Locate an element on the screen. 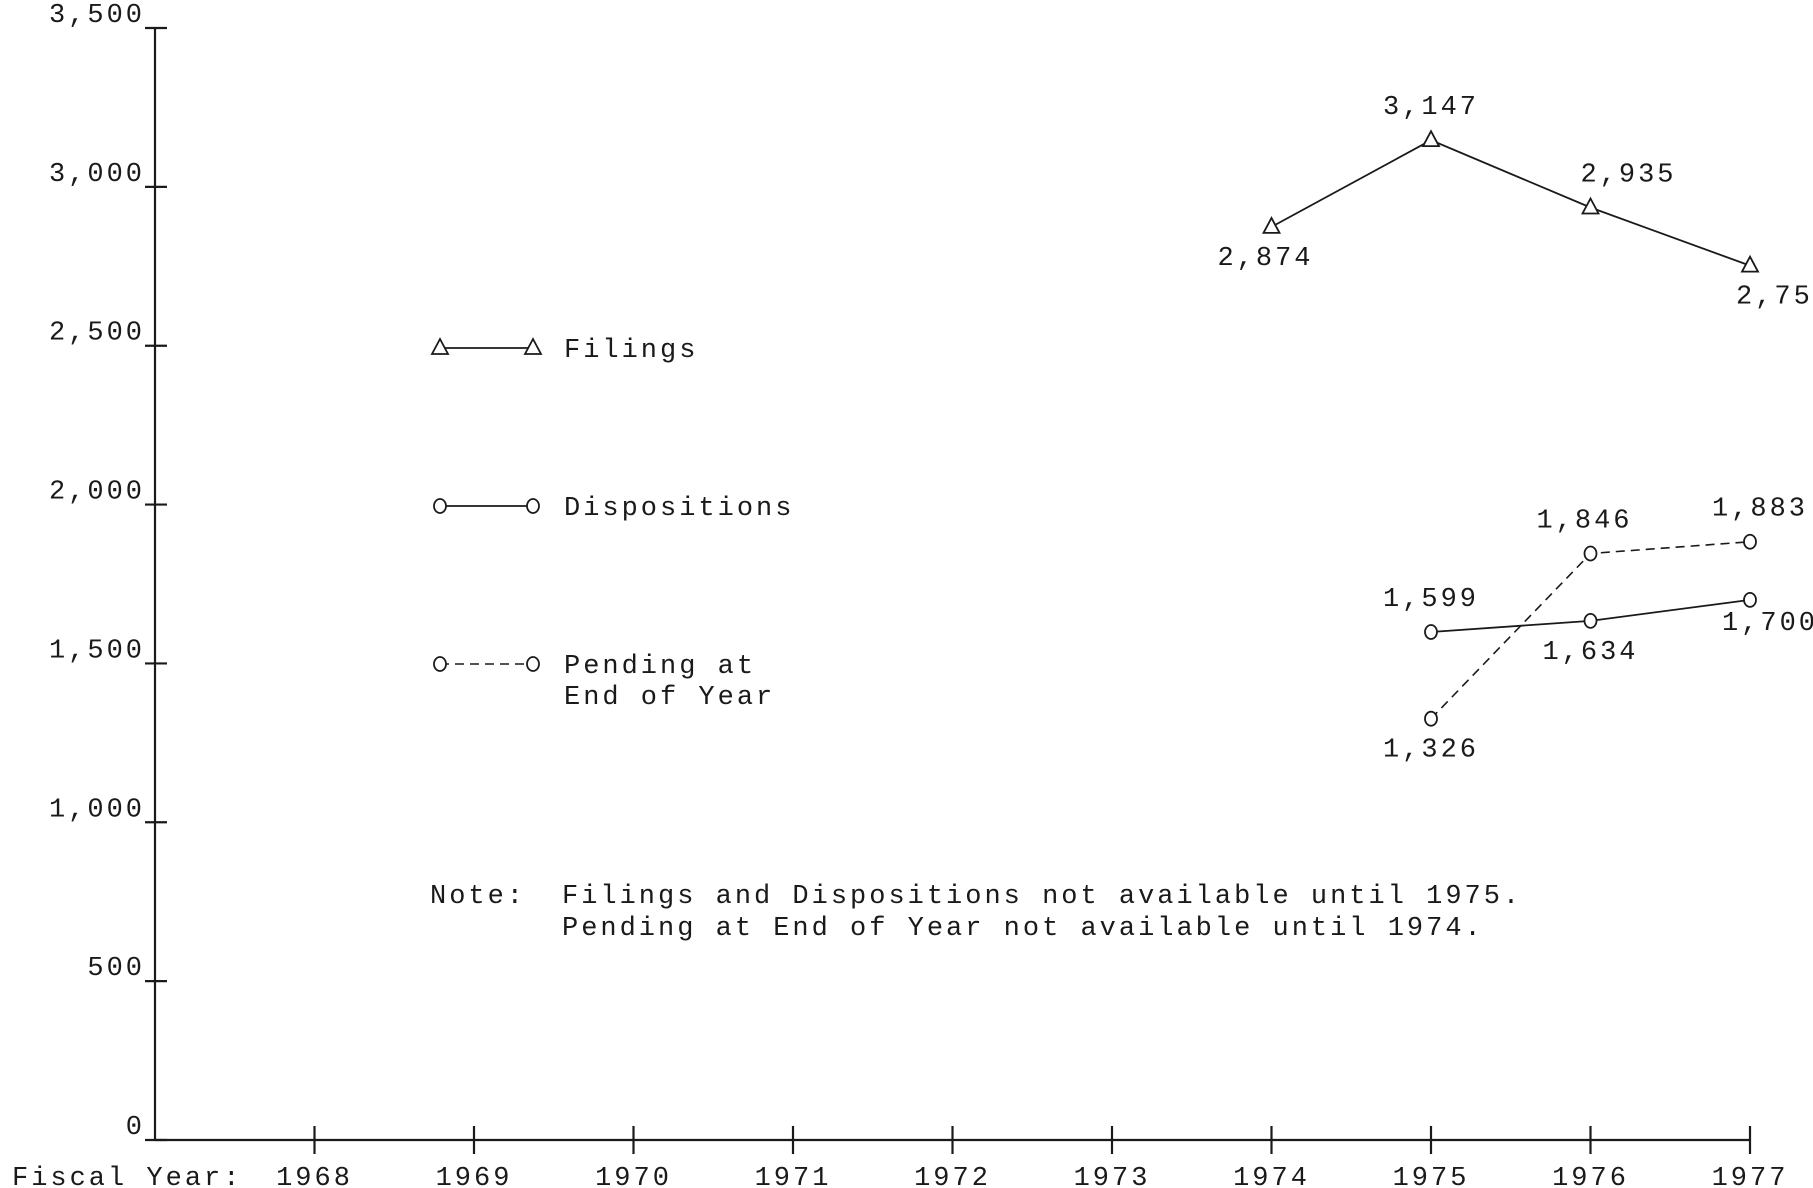 This screenshot has height=1188, width=1813. y-tick-label: 500 is located at coordinates (116, 969).